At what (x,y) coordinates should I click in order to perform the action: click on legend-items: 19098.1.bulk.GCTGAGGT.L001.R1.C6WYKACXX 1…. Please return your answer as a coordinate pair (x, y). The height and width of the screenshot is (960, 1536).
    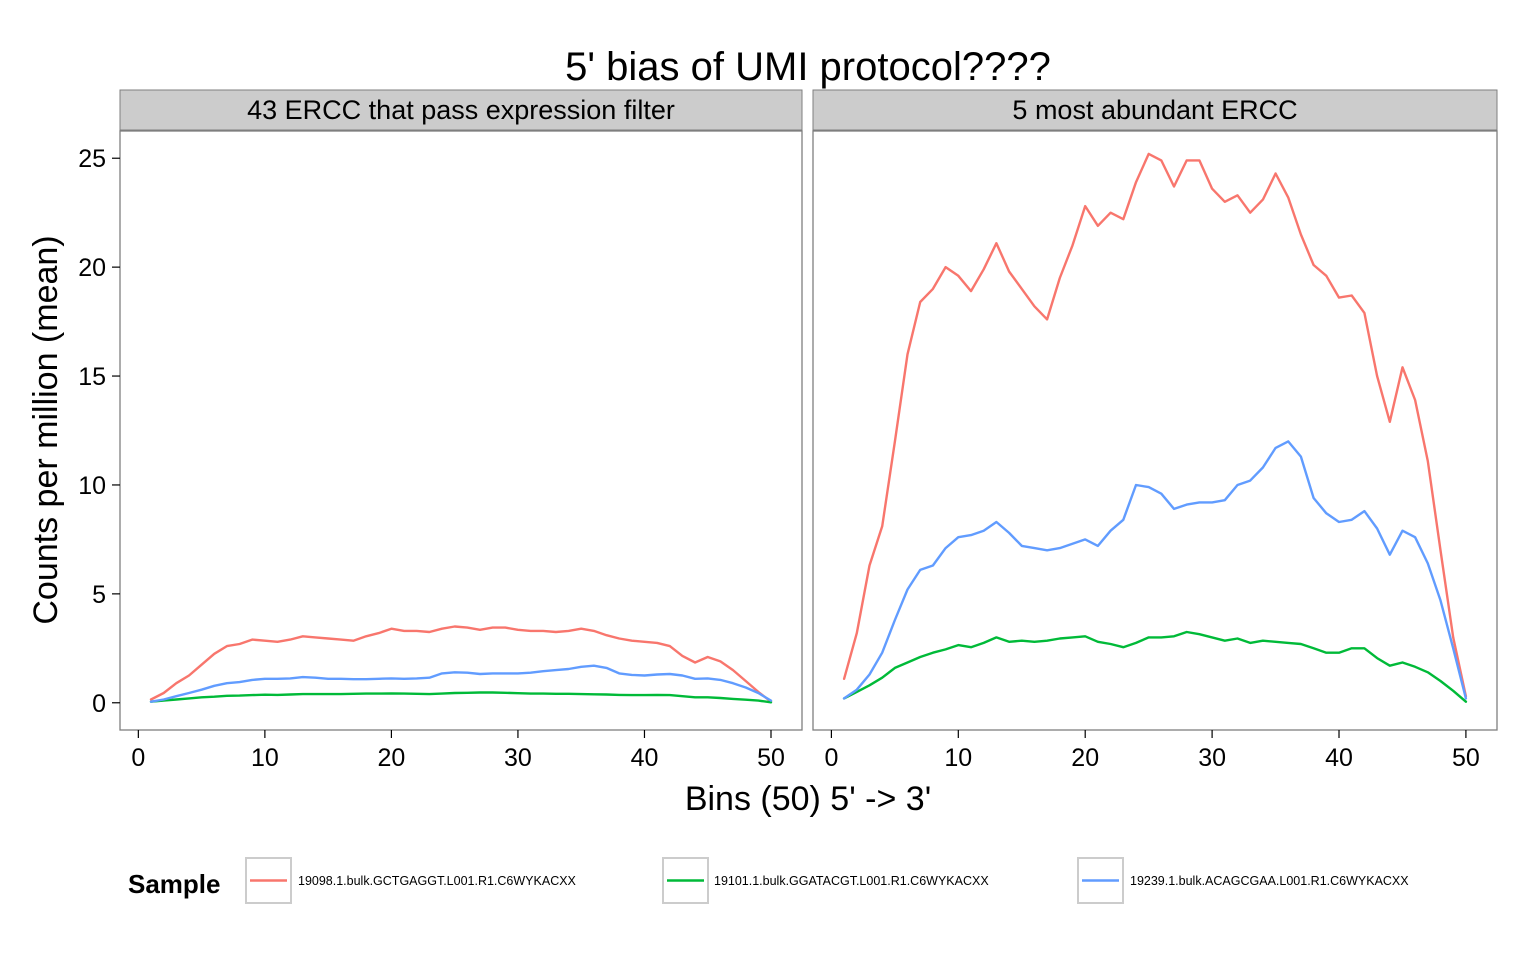
    Looking at the image, I should click on (827, 880).